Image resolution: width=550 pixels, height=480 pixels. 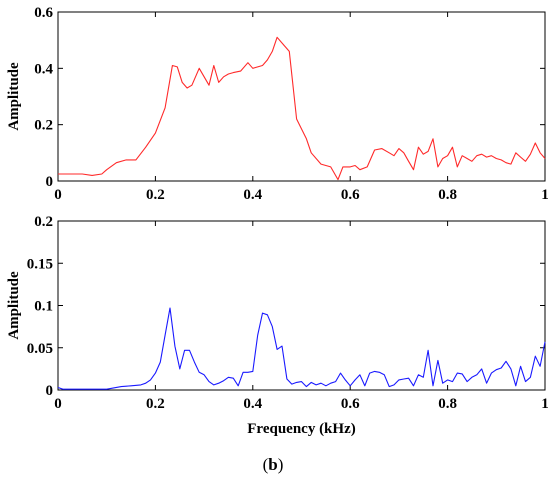 What do you see at coordinates (40, 349) in the screenshot?
I see `y-tick-label: 0.05` at bounding box center [40, 349].